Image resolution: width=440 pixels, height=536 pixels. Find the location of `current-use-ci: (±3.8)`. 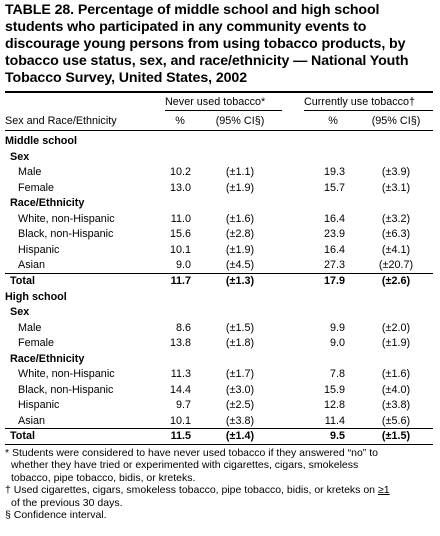

current-use-ci: (±3.8) is located at coordinates (396, 405).